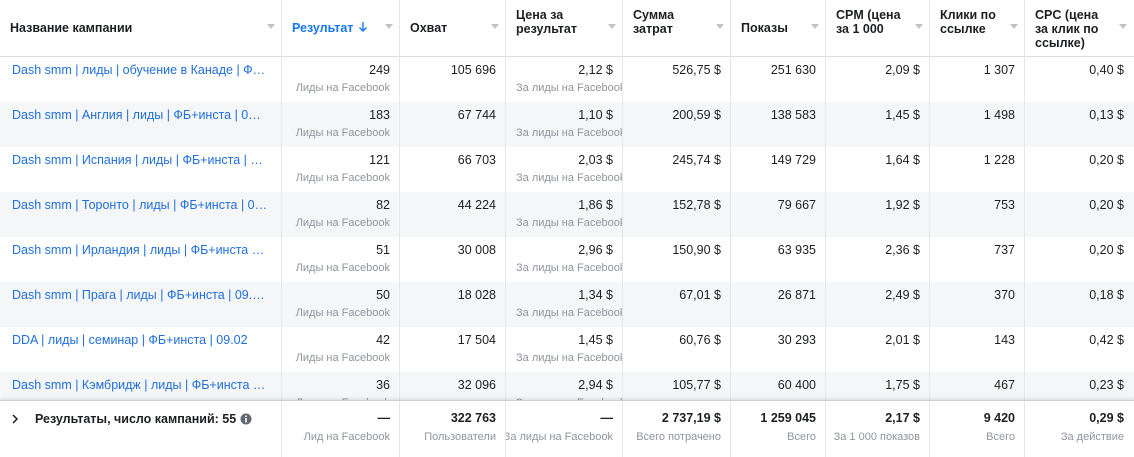 This screenshot has height=457, width=1134. Describe the element at coordinates (977, 429) in the screenshot. I see `summary-cell: 9 420 Всего` at that location.